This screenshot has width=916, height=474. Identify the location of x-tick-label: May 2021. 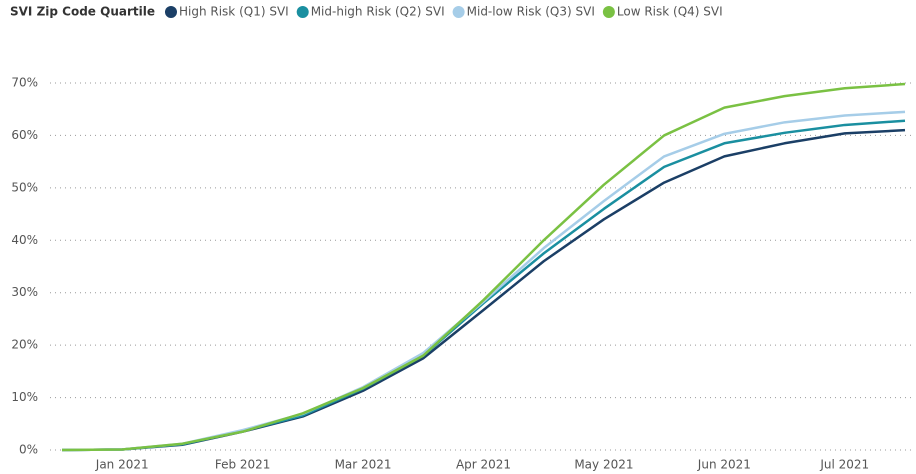
(603, 465).